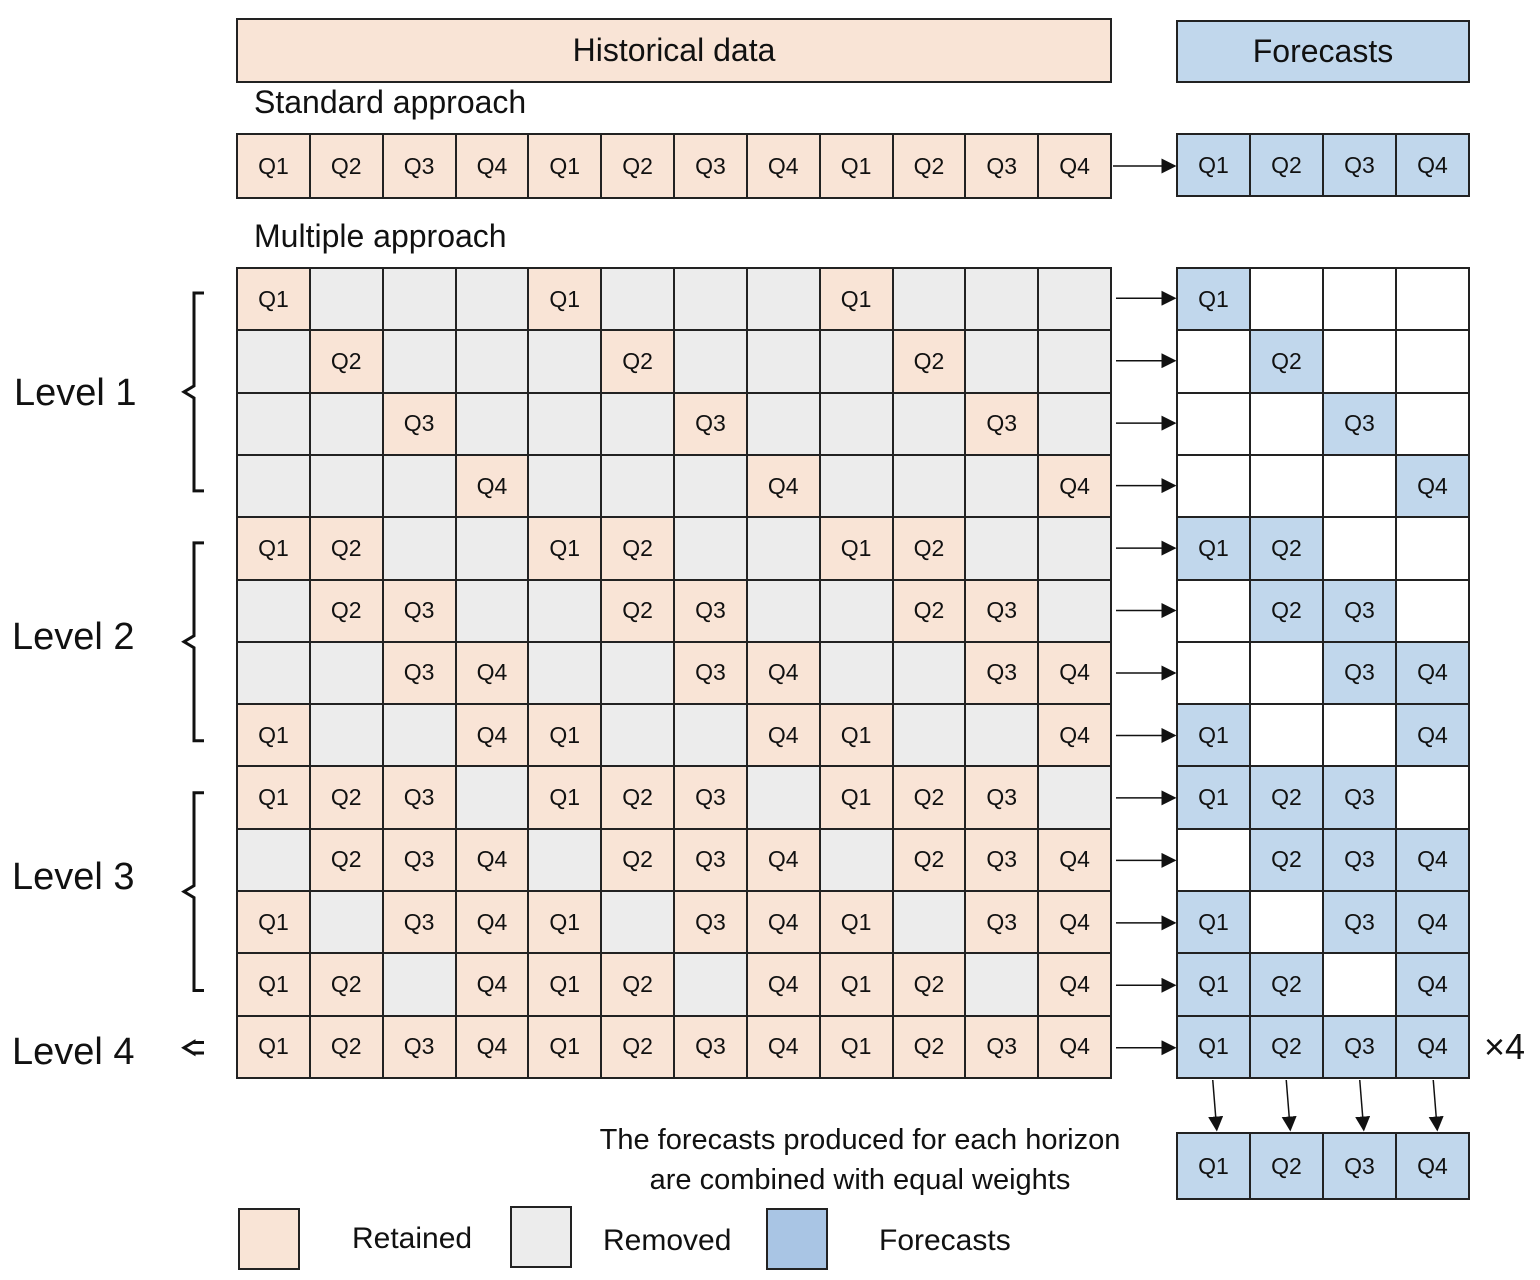 The width and height of the screenshot is (1540, 1280). What do you see at coordinates (73, 637) in the screenshot?
I see `level-2-label: Level 2` at bounding box center [73, 637].